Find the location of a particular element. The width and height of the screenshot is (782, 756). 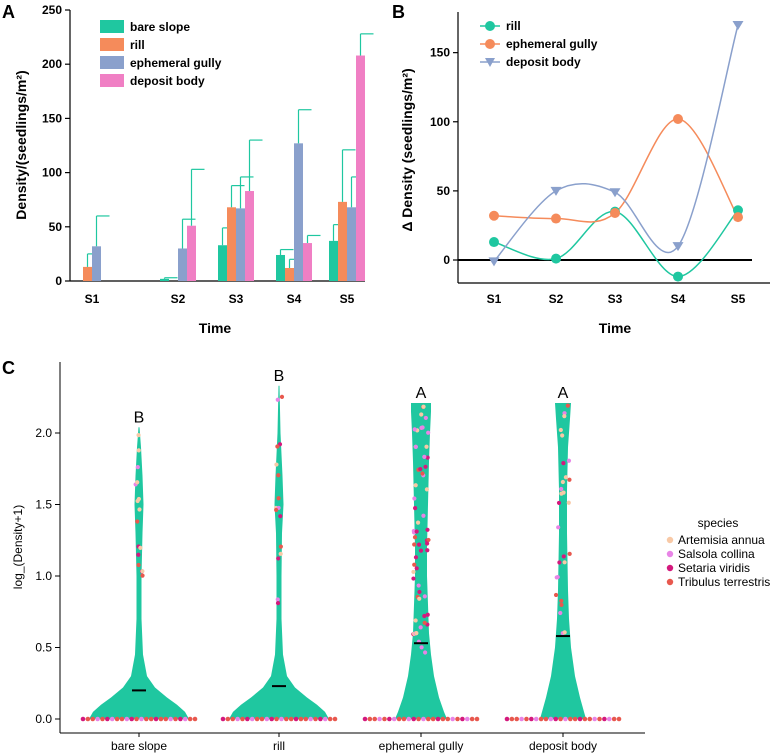

panel-c-significance-letter: A is located at coordinates (421, 393).